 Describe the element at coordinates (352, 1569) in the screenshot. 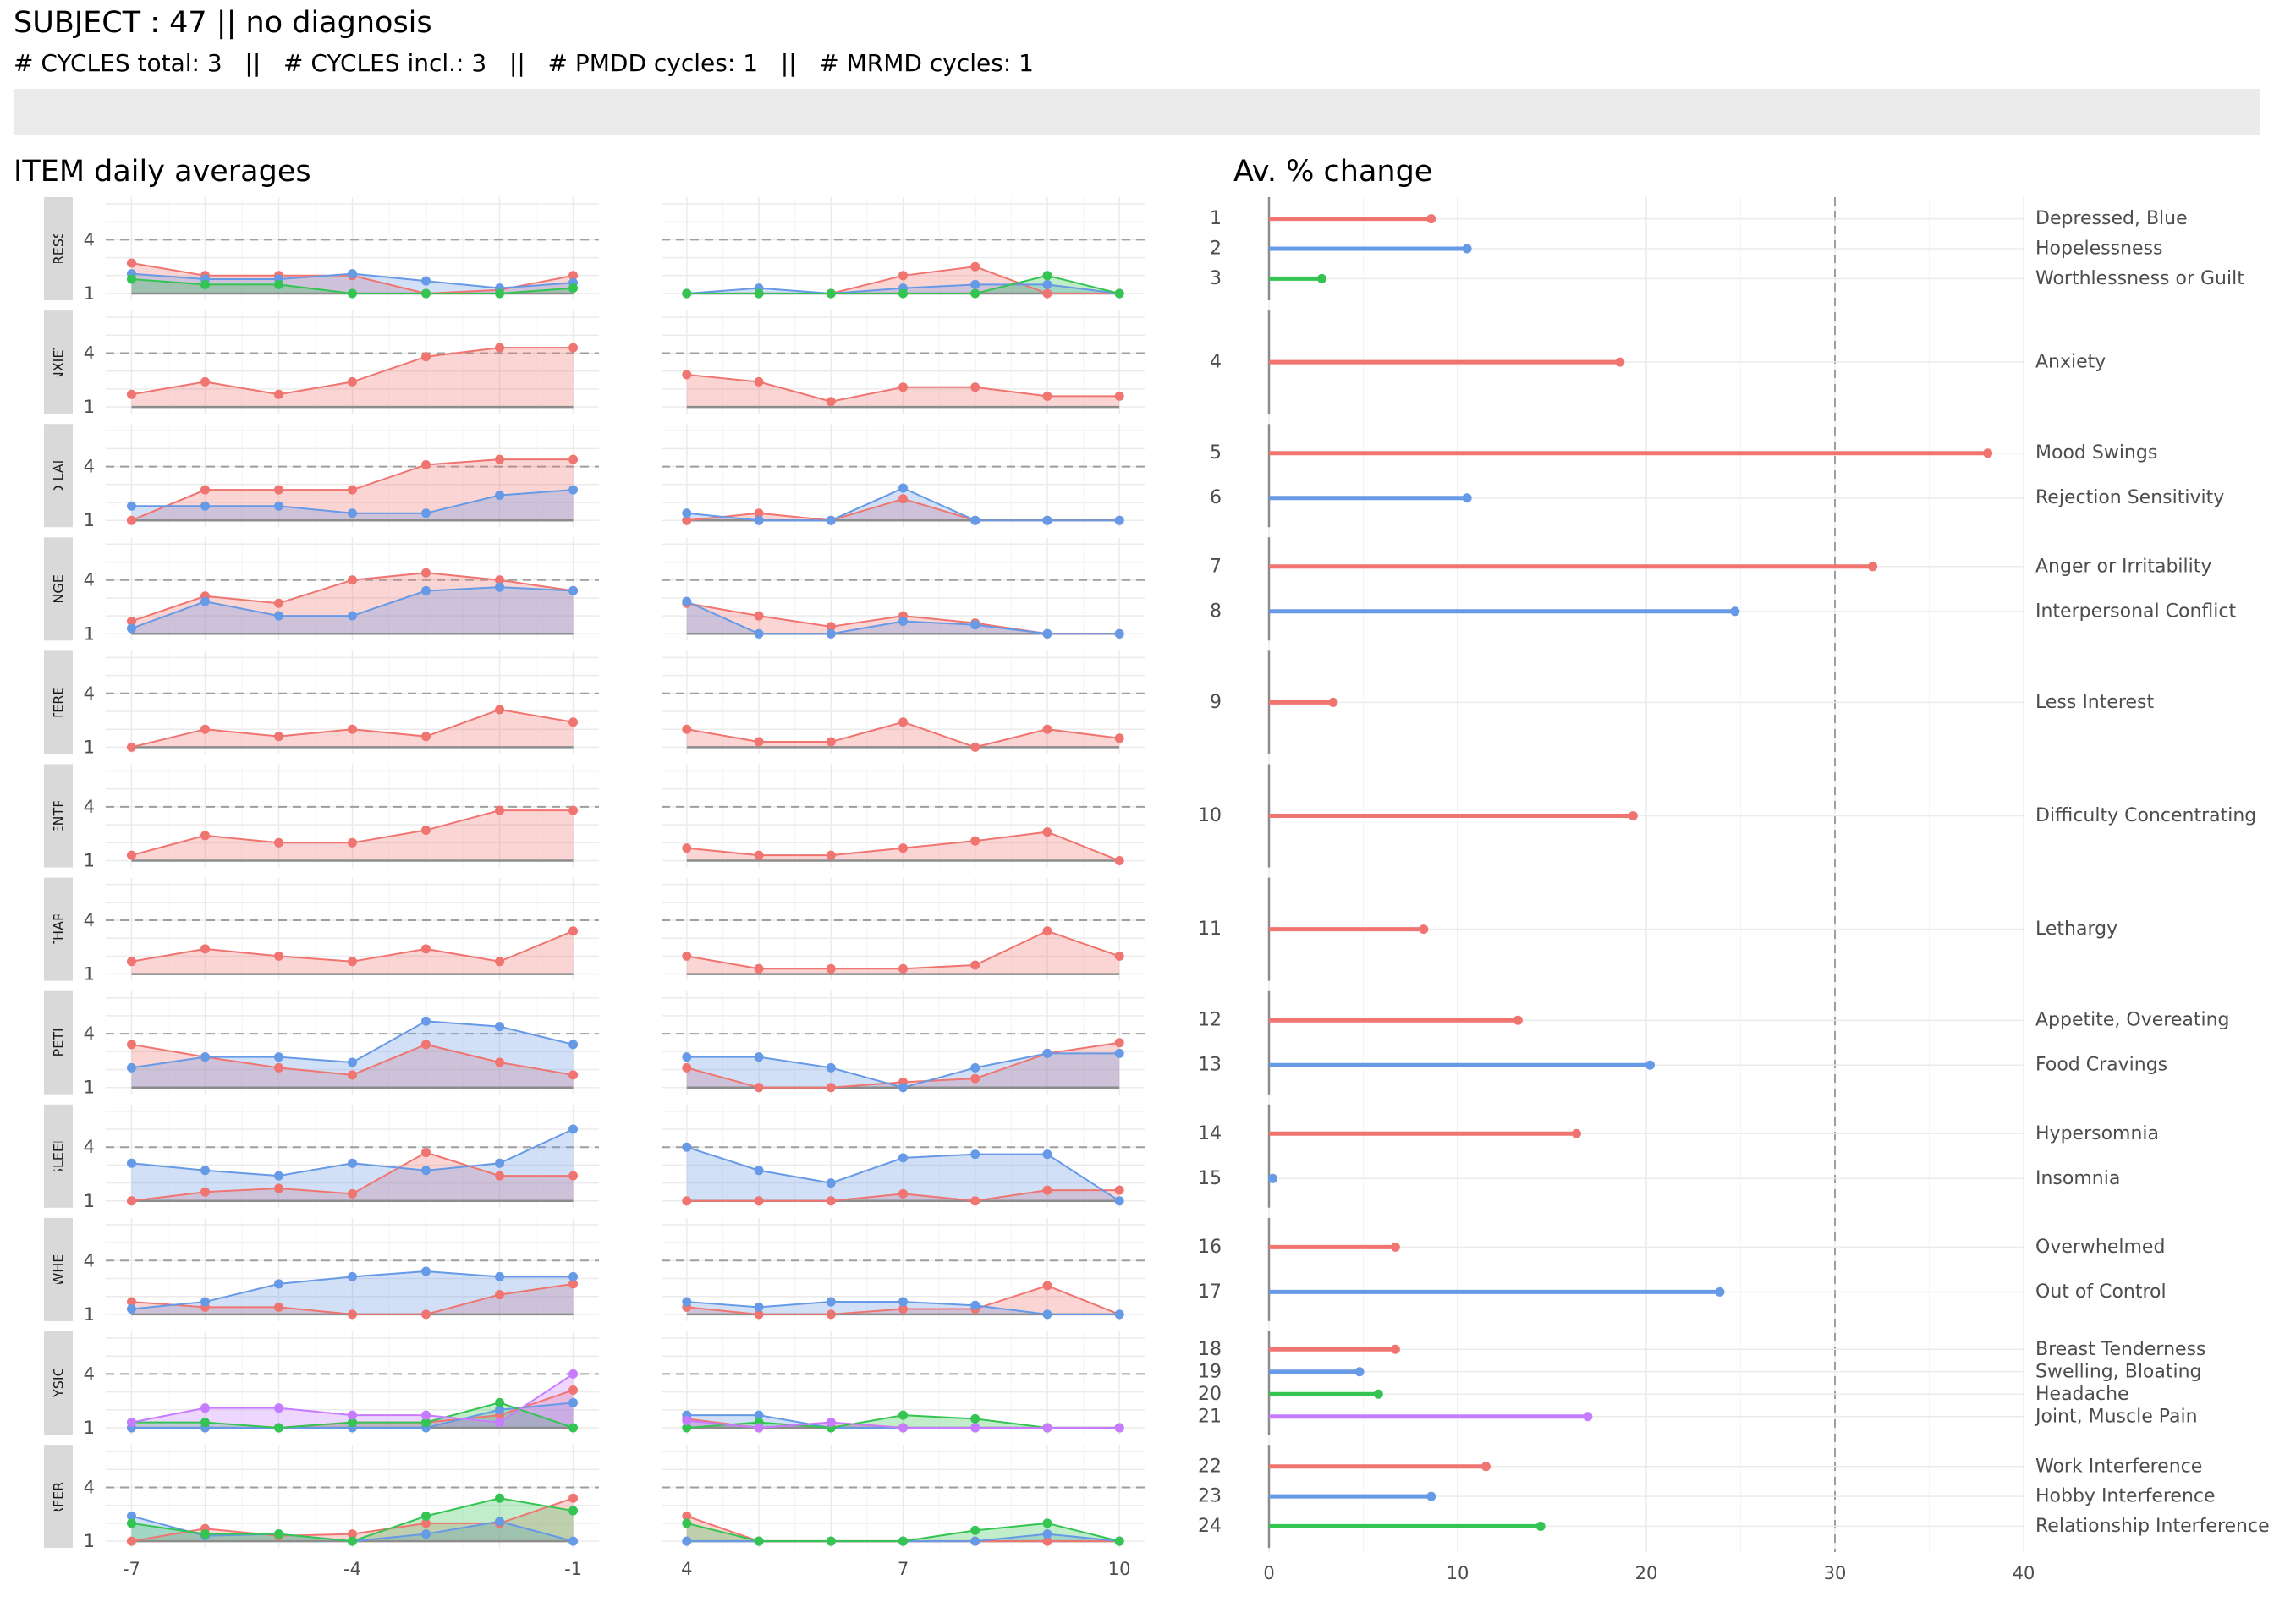

I see `x-tick-label: -4` at that location.